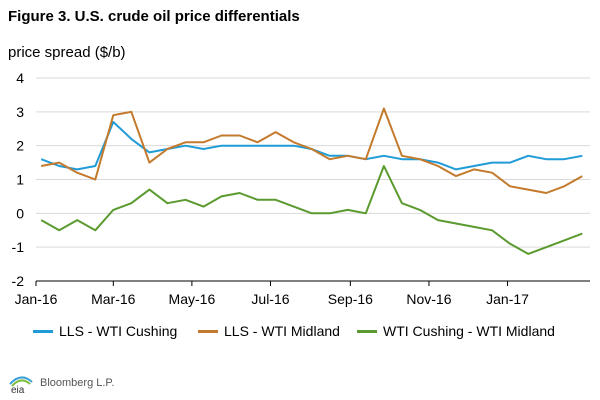 The width and height of the screenshot is (600, 400). What do you see at coordinates (192, 299) in the screenshot?
I see `x-tick-label: May-16` at bounding box center [192, 299].